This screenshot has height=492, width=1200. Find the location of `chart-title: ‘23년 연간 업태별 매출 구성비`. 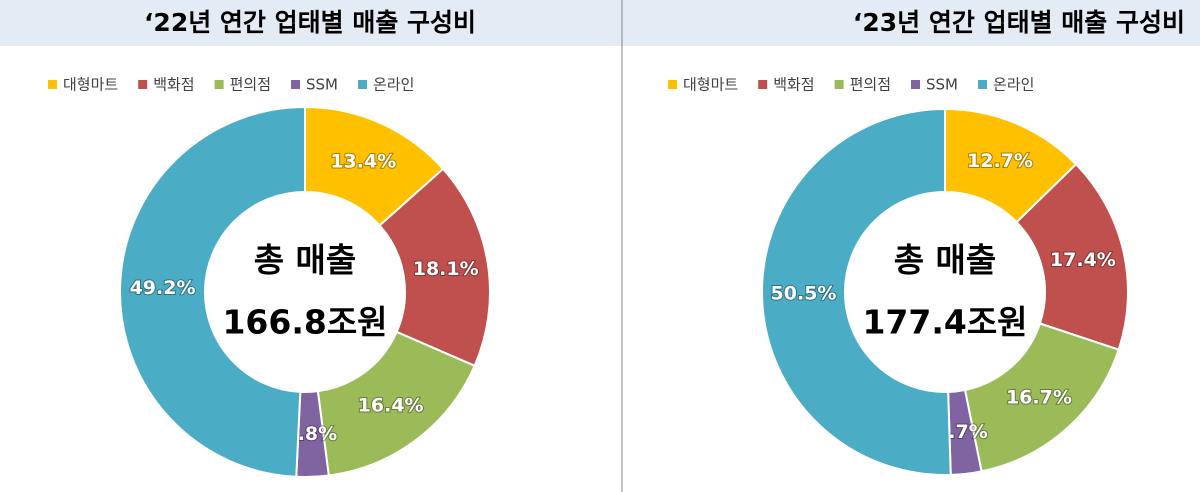

chart-title: ‘23년 연간 업태별 매출 구성비 is located at coordinates (1019, 22).